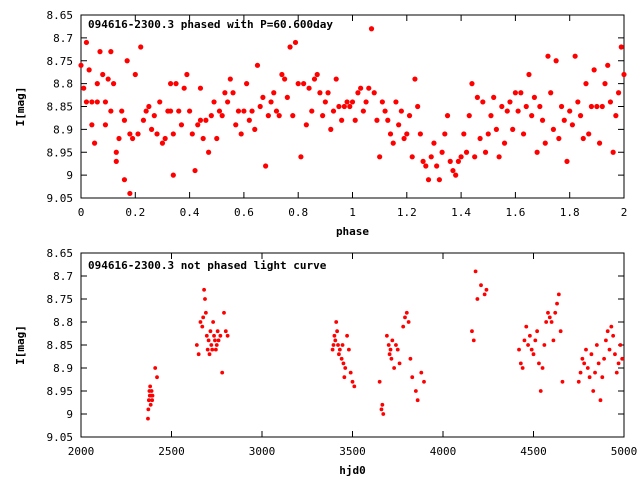  What do you see at coordinates (533, 451) in the screenshot?
I see `x-tick-label: 4500` at bounding box center [533, 451].